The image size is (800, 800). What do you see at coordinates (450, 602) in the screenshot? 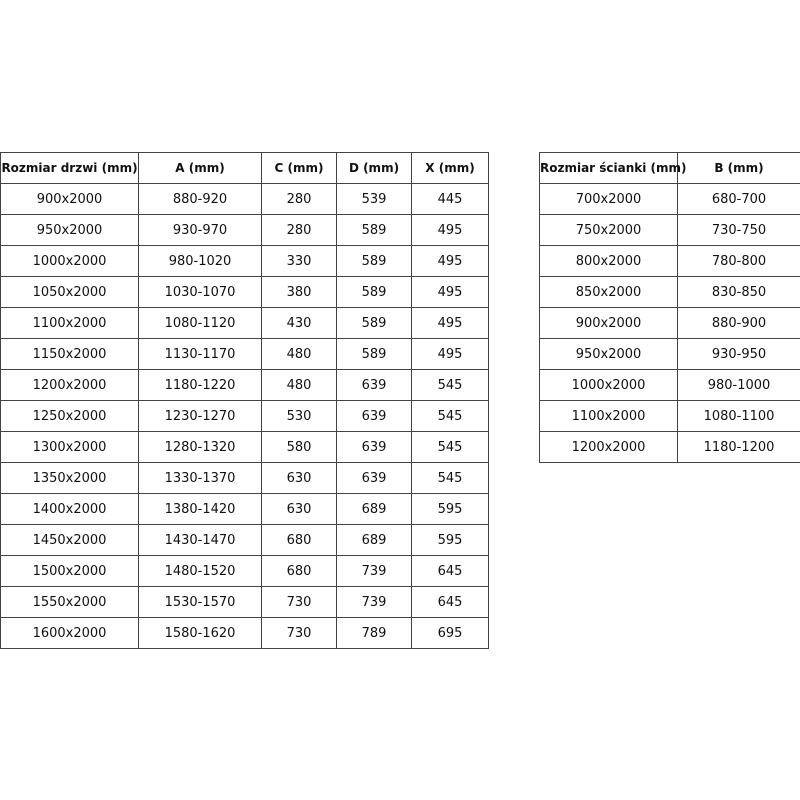
I see `table-cell: 645` at bounding box center [450, 602].